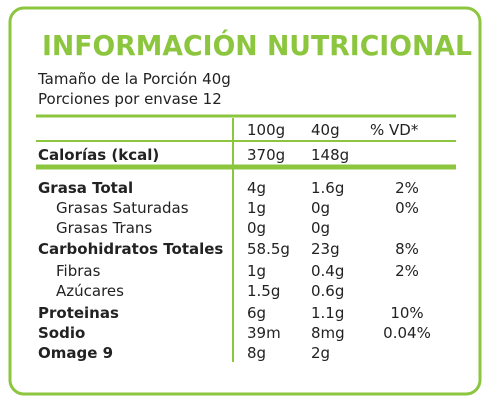 This screenshot has width=490, height=402. What do you see at coordinates (325, 130) in the screenshot?
I see `column-header: 40g` at bounding box center [325, 130].